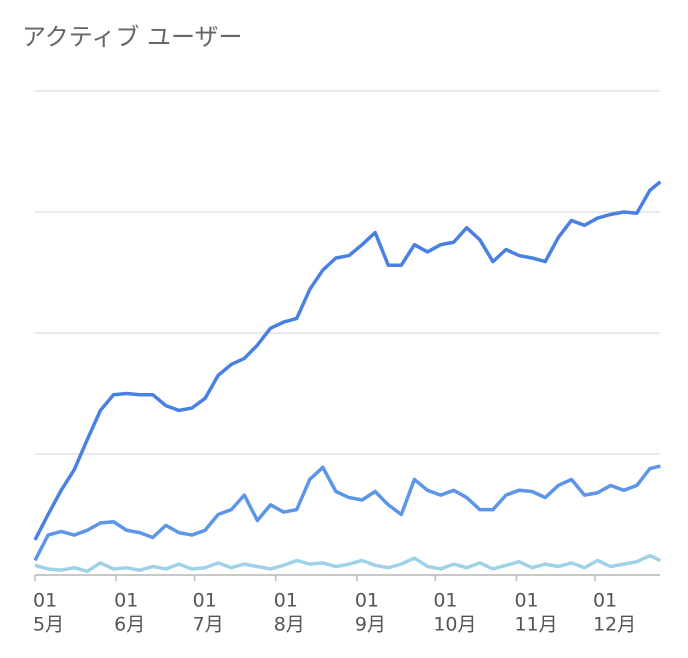  What do you see at coordinates (132, 37) in the screenshot?
I see `chart-title: アクティブ ユーザー` at bounding box center [132, 37].